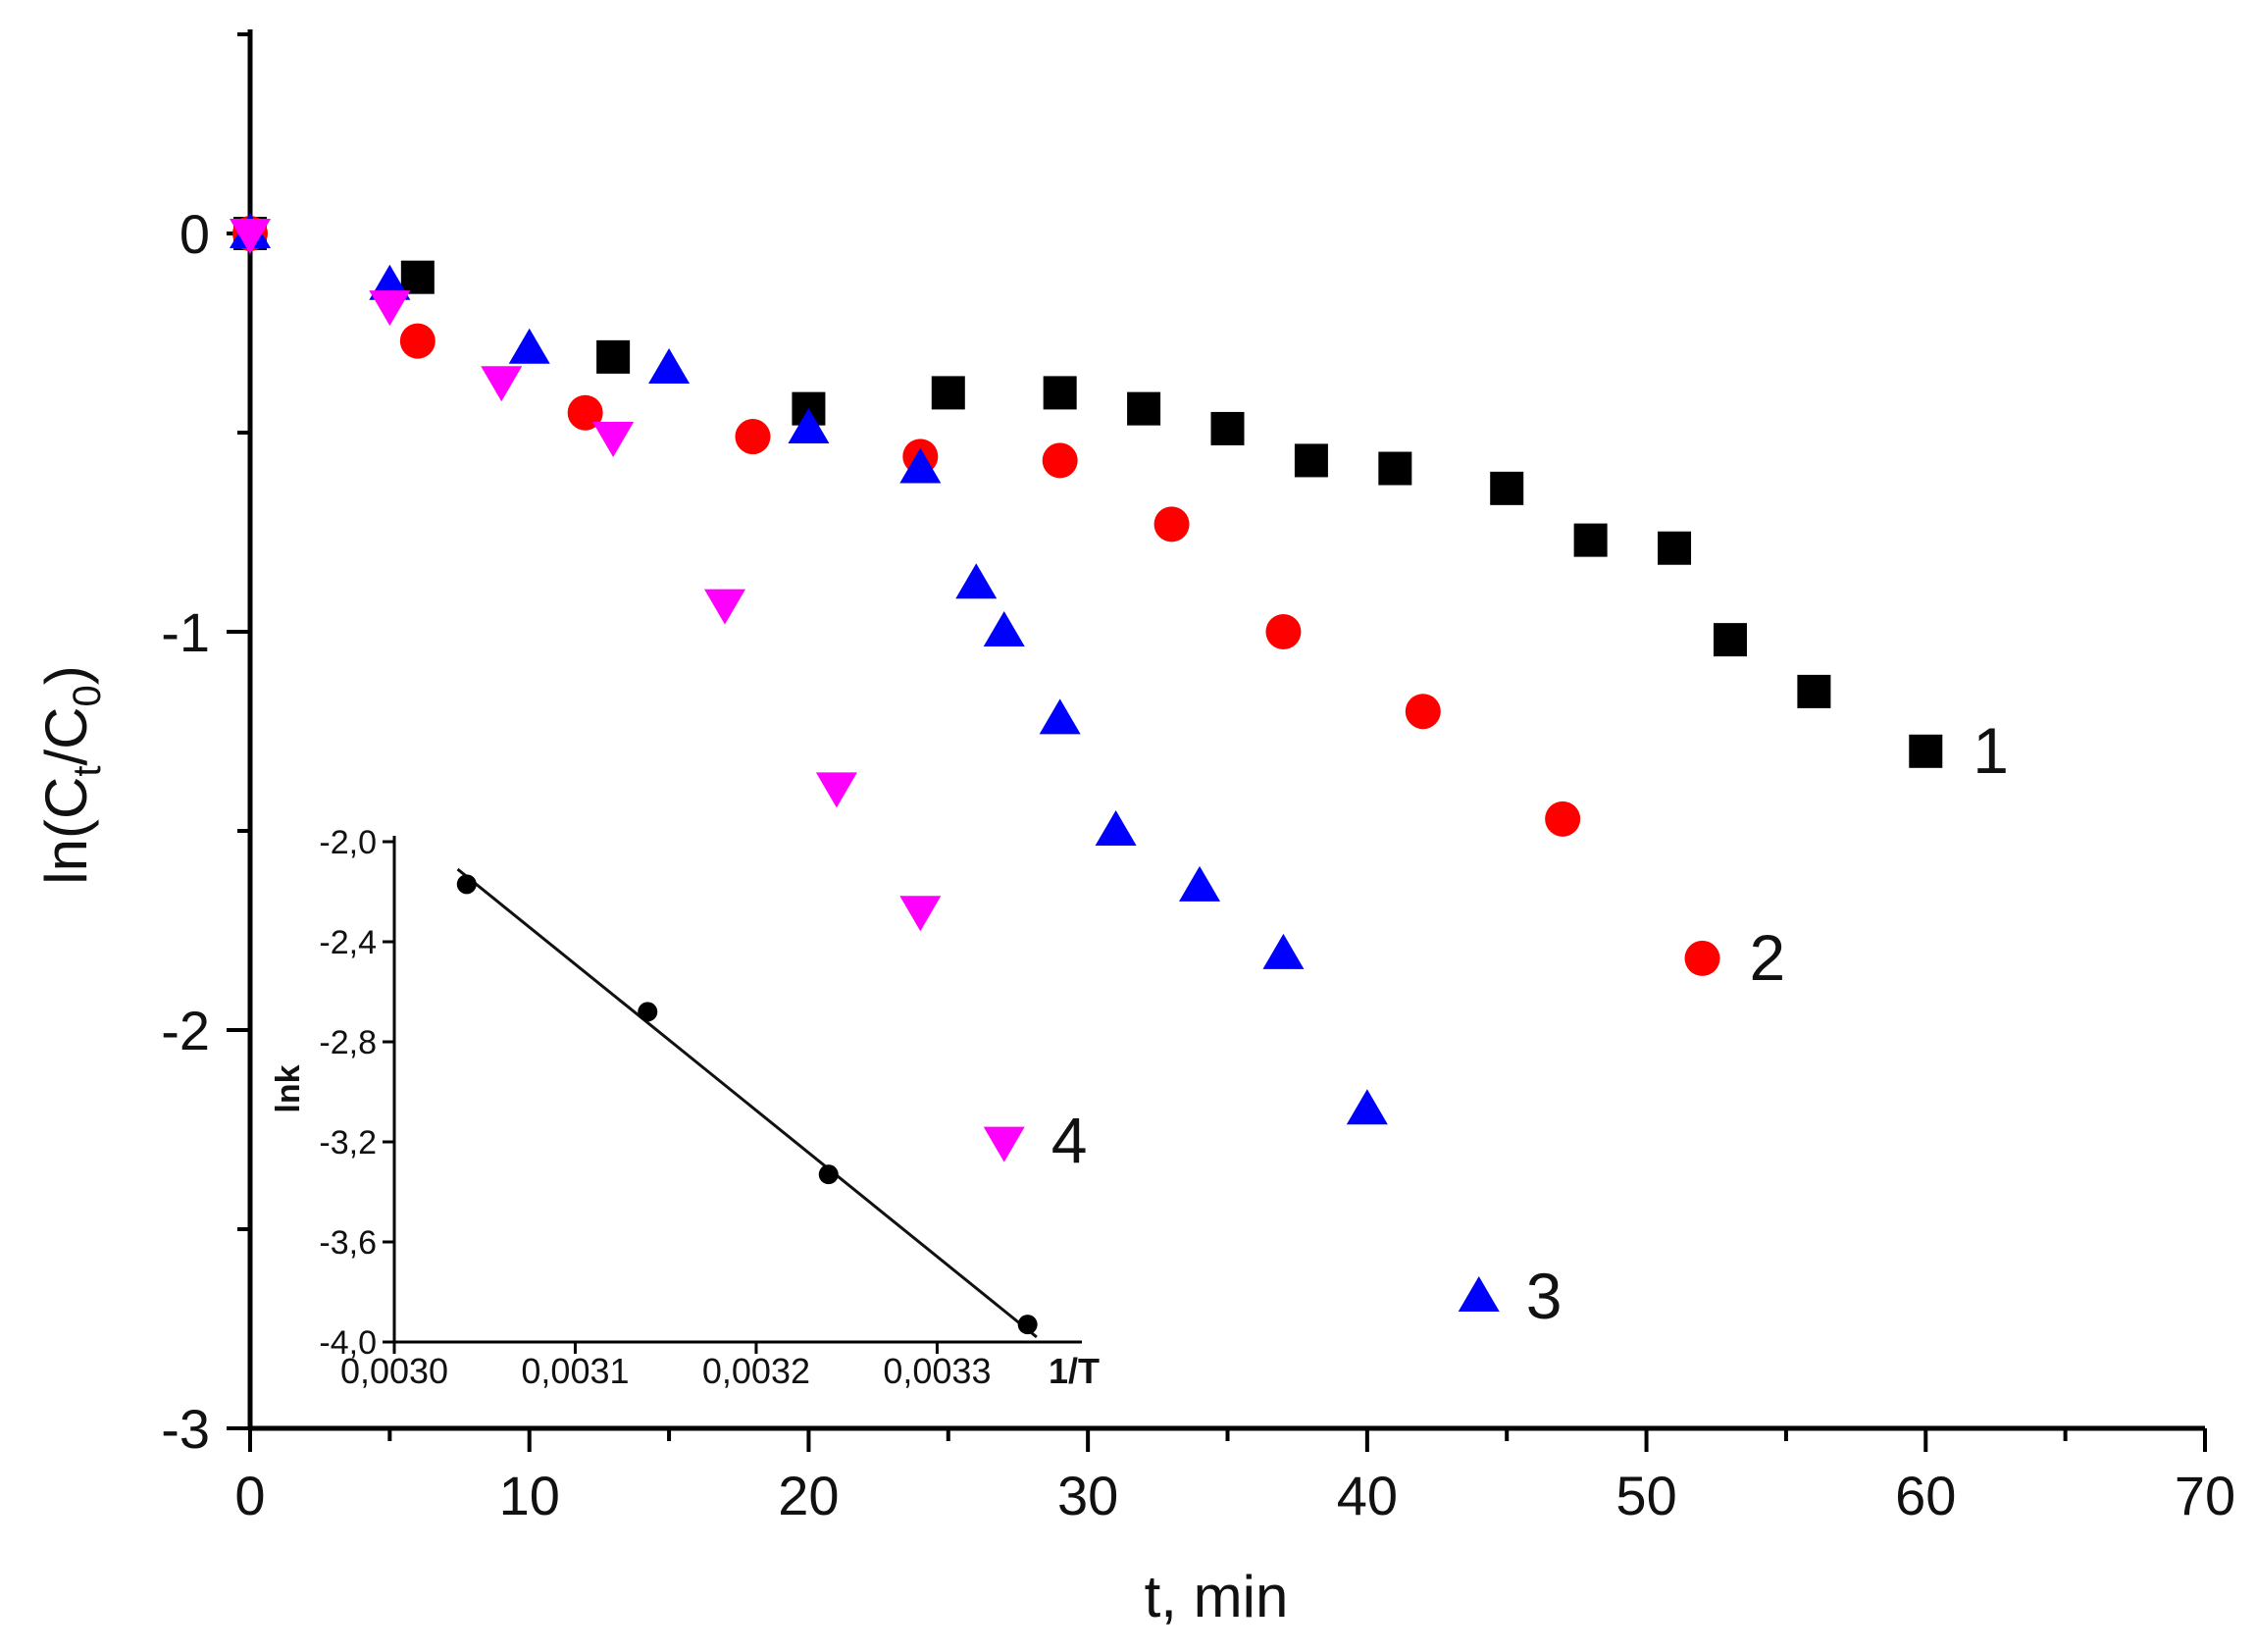 The height and width of the screenshot is (1652, 2255). Describe the element at coordinates (249, 1495) in the screenshot. I see `x-tick-label: 0` at that location.